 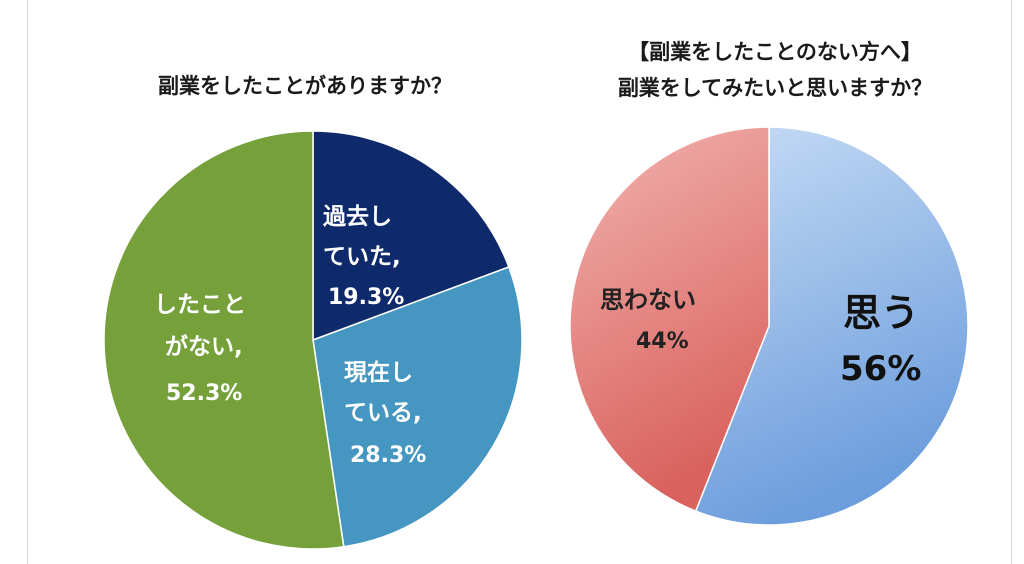 I want to click on right-chart-title-line-1: 【副業をしたことのない方へ】, so click(x=775, y=52).